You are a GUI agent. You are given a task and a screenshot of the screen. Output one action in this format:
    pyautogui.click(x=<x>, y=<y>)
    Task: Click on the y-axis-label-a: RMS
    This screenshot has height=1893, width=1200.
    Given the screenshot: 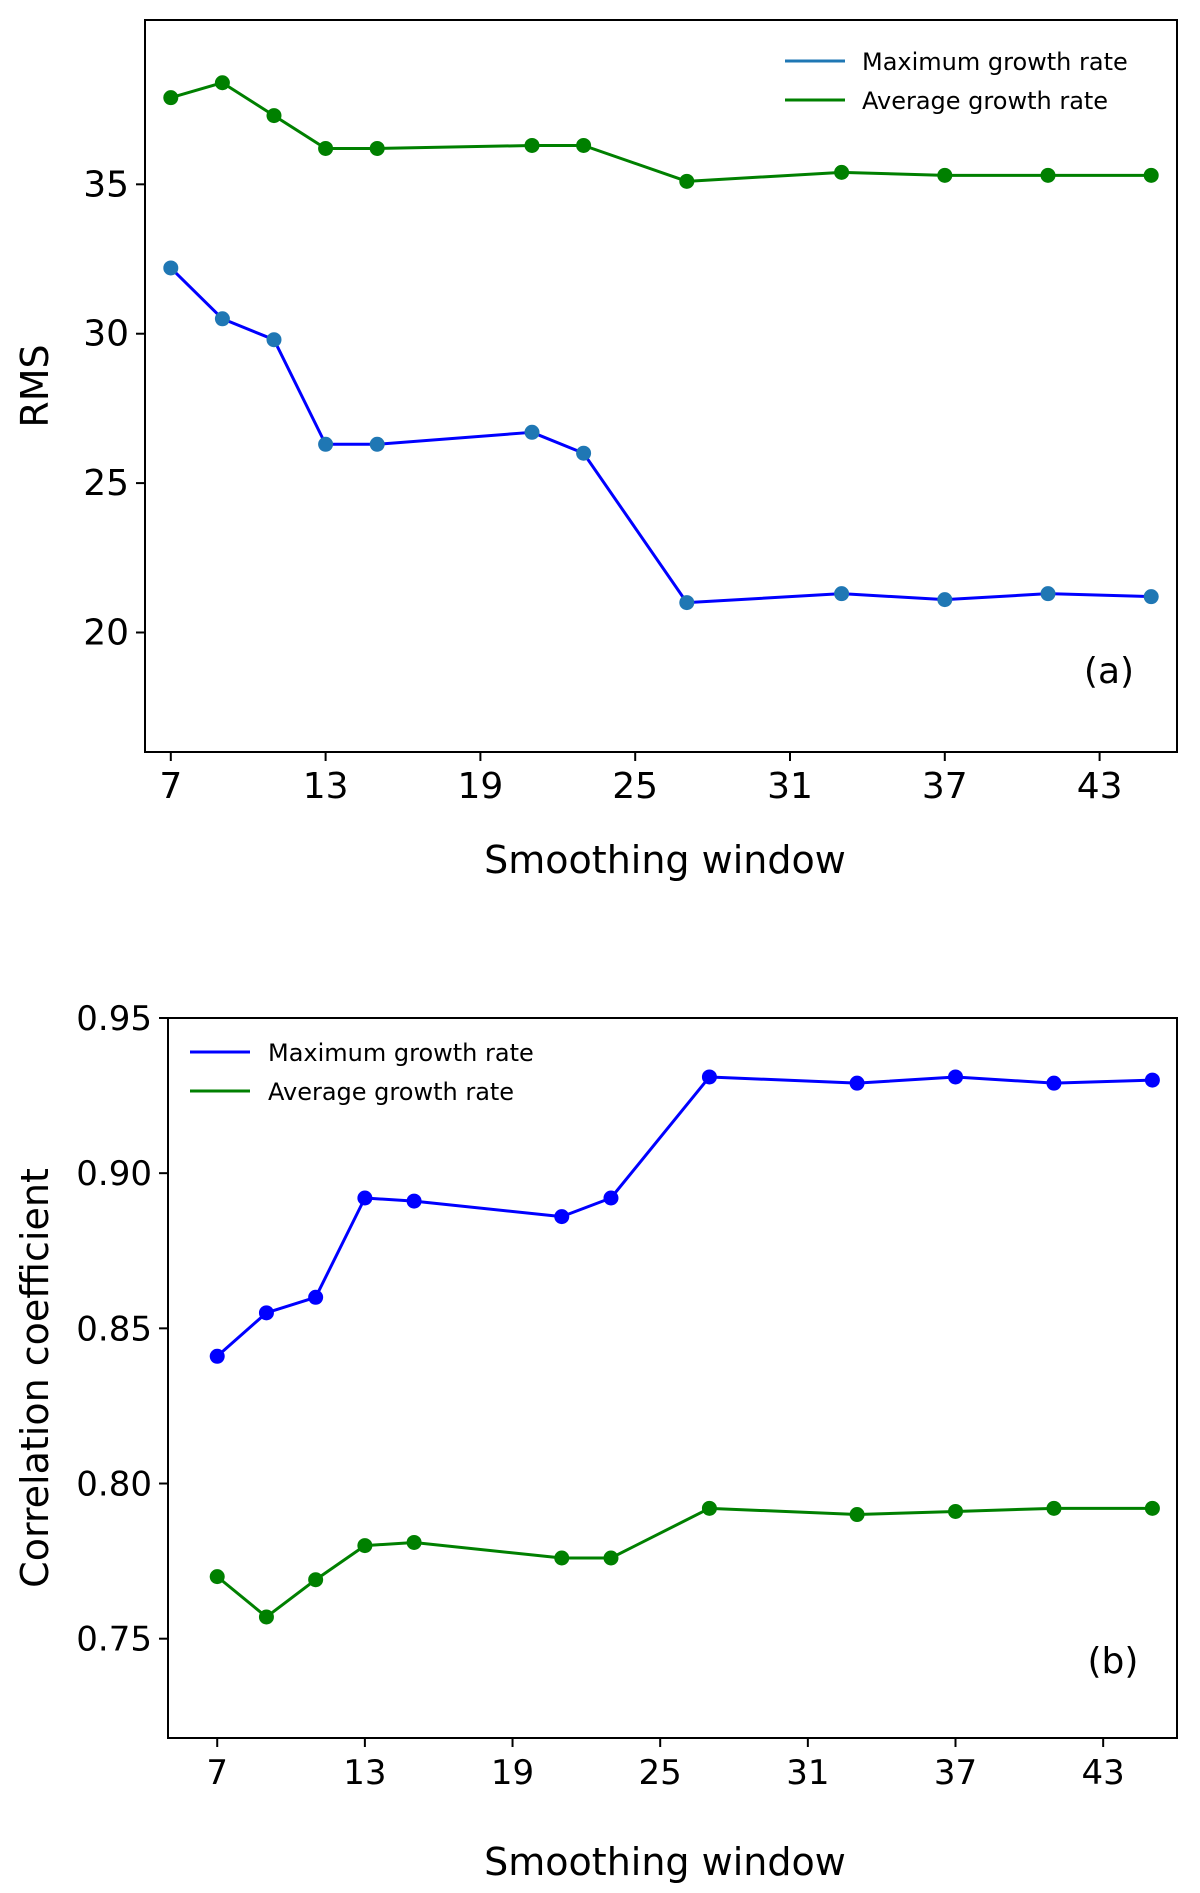 What is the action you would take?
    pyautogui.click(x=35, y=385)
    